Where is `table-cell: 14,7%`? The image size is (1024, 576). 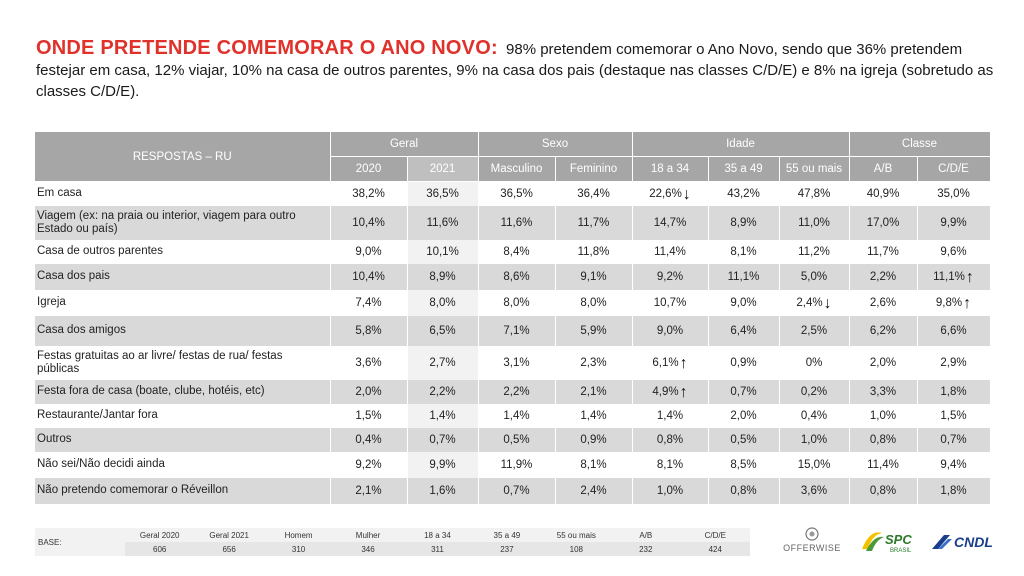 table-cell: 14,7% is located at coordinates (670, 222).